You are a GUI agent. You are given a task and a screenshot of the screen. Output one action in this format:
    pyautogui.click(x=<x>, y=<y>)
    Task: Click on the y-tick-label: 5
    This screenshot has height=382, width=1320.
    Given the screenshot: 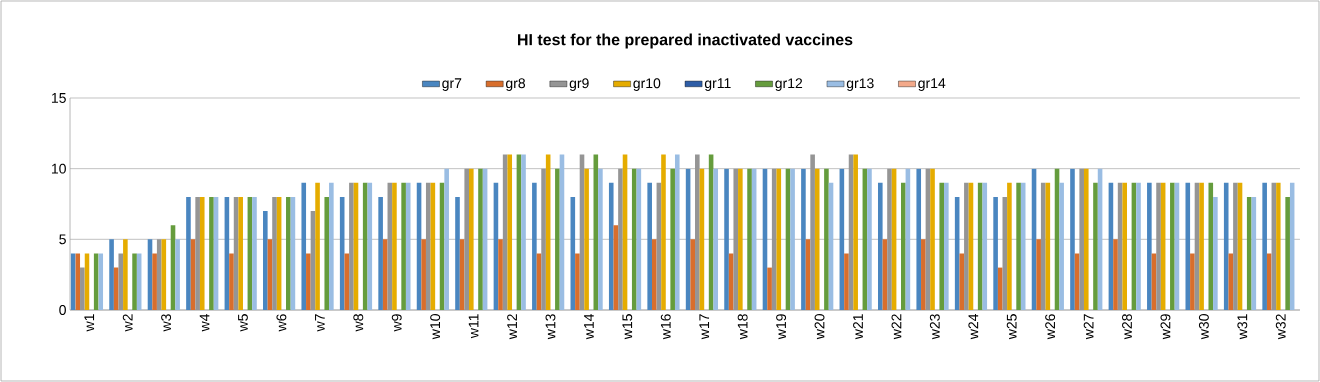 What is the action you would take?
    pyautogui.click(x=62, y=239)
    